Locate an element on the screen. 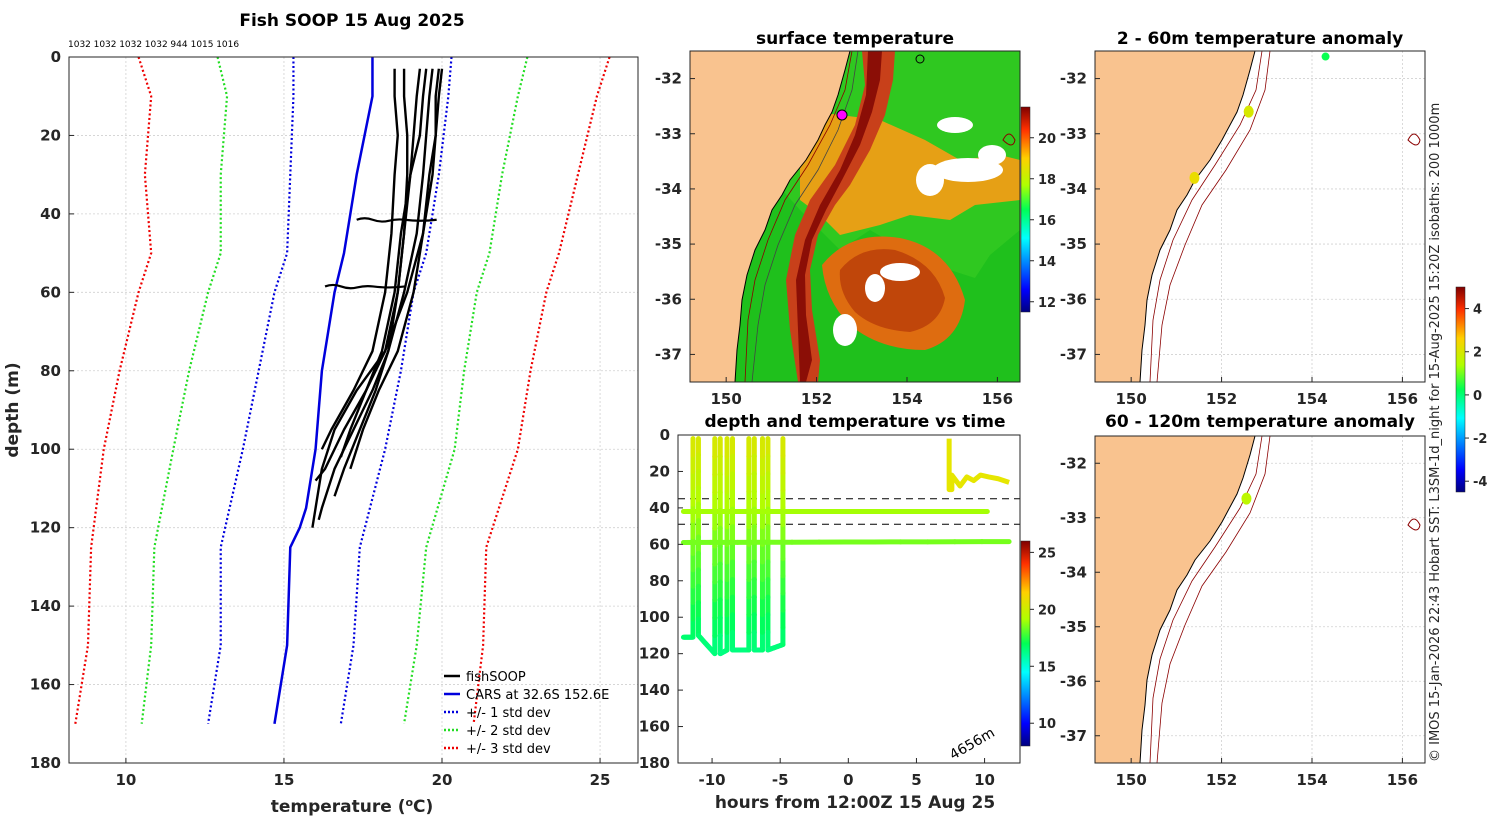 This screenshot has width=1500, height=820. depthtime-xtick-label: 0 is located at coordinates (848, 780).